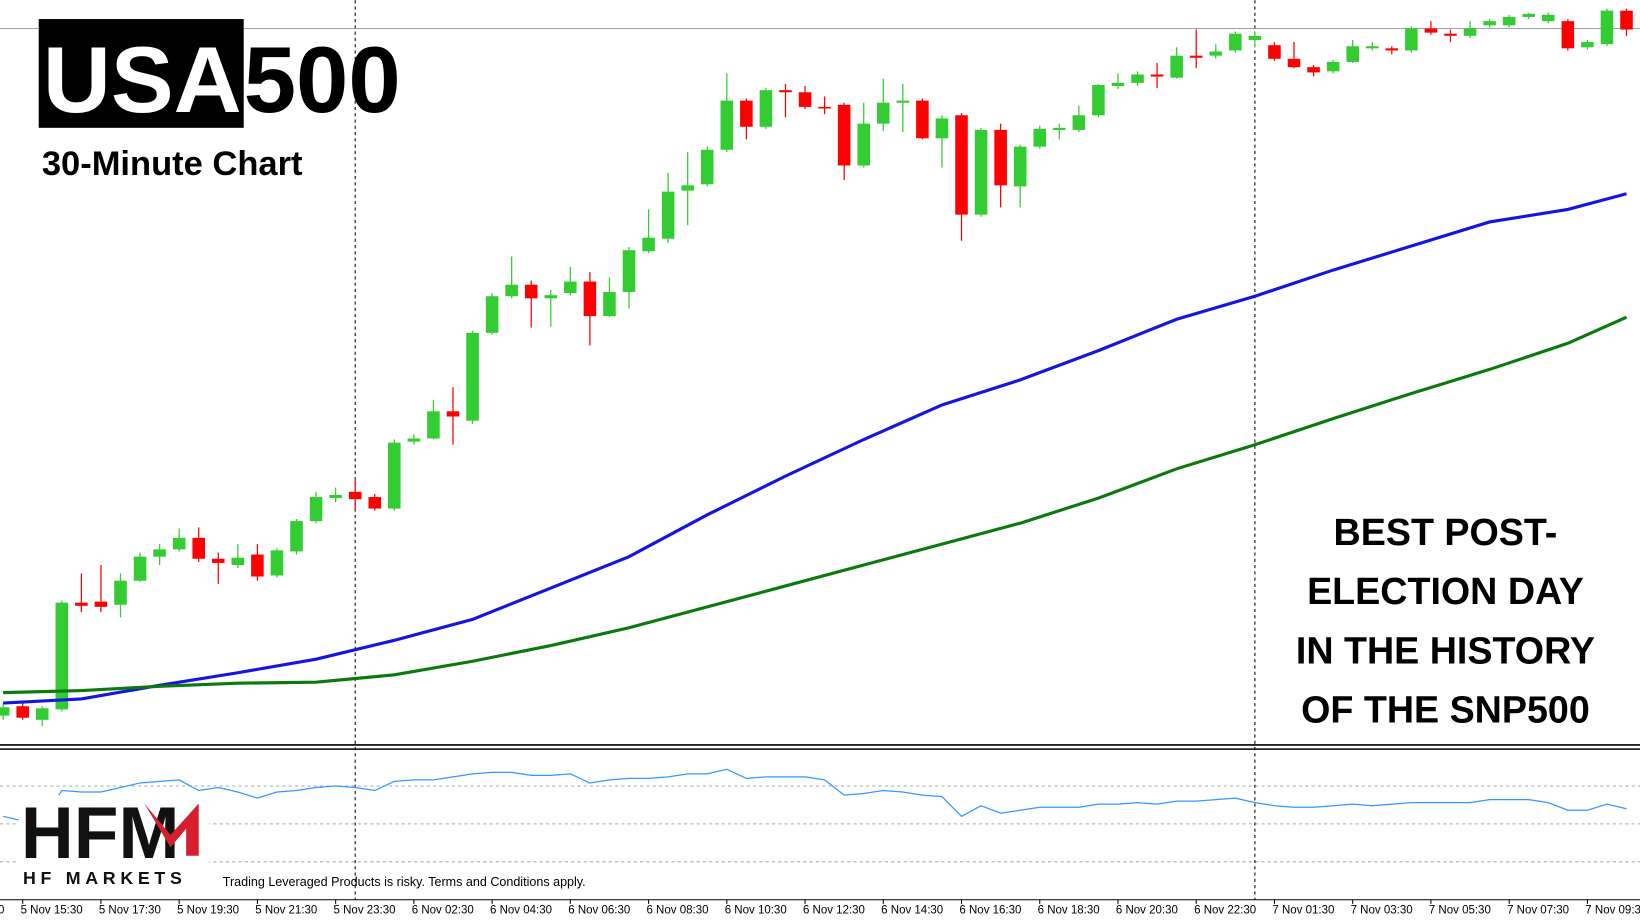 Image resolution: width=1640 pixels, height=924 pixels. Describe the element at coordinates (100, 833) in the screenshot. I see `logo-mark: HFM` at that location.